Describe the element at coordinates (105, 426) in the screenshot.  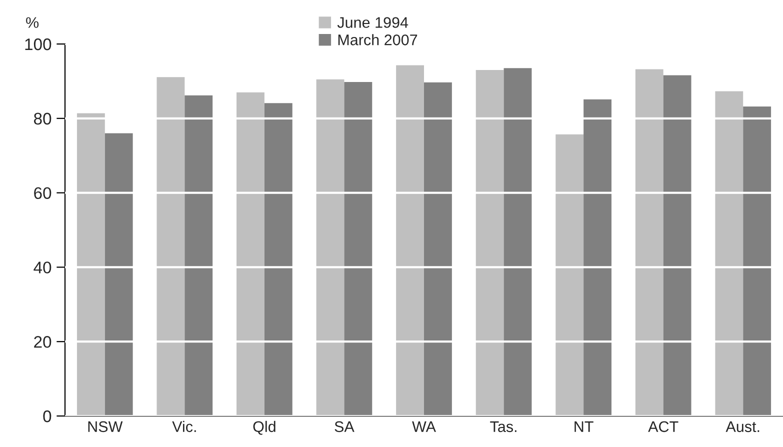
I see `x-tick-label: NSW` at that location.